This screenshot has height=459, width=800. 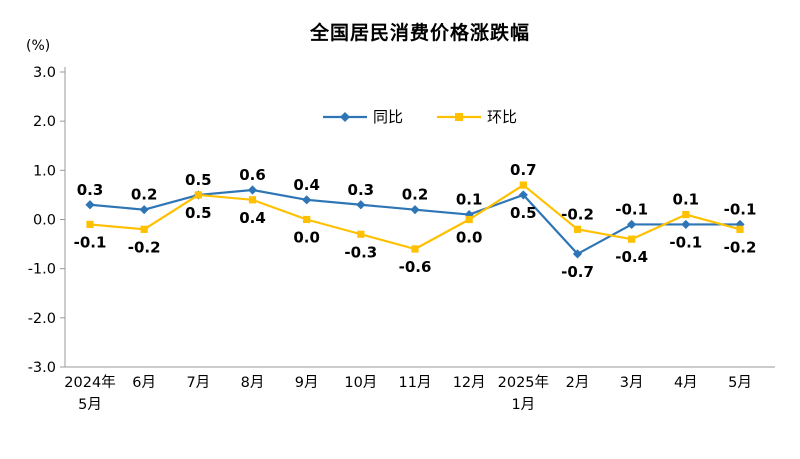 I want to click on y-axis: 3.0 2.0 1.0 0.0 -1.0 -2.0 -3.0, so click(x=46, y=220).